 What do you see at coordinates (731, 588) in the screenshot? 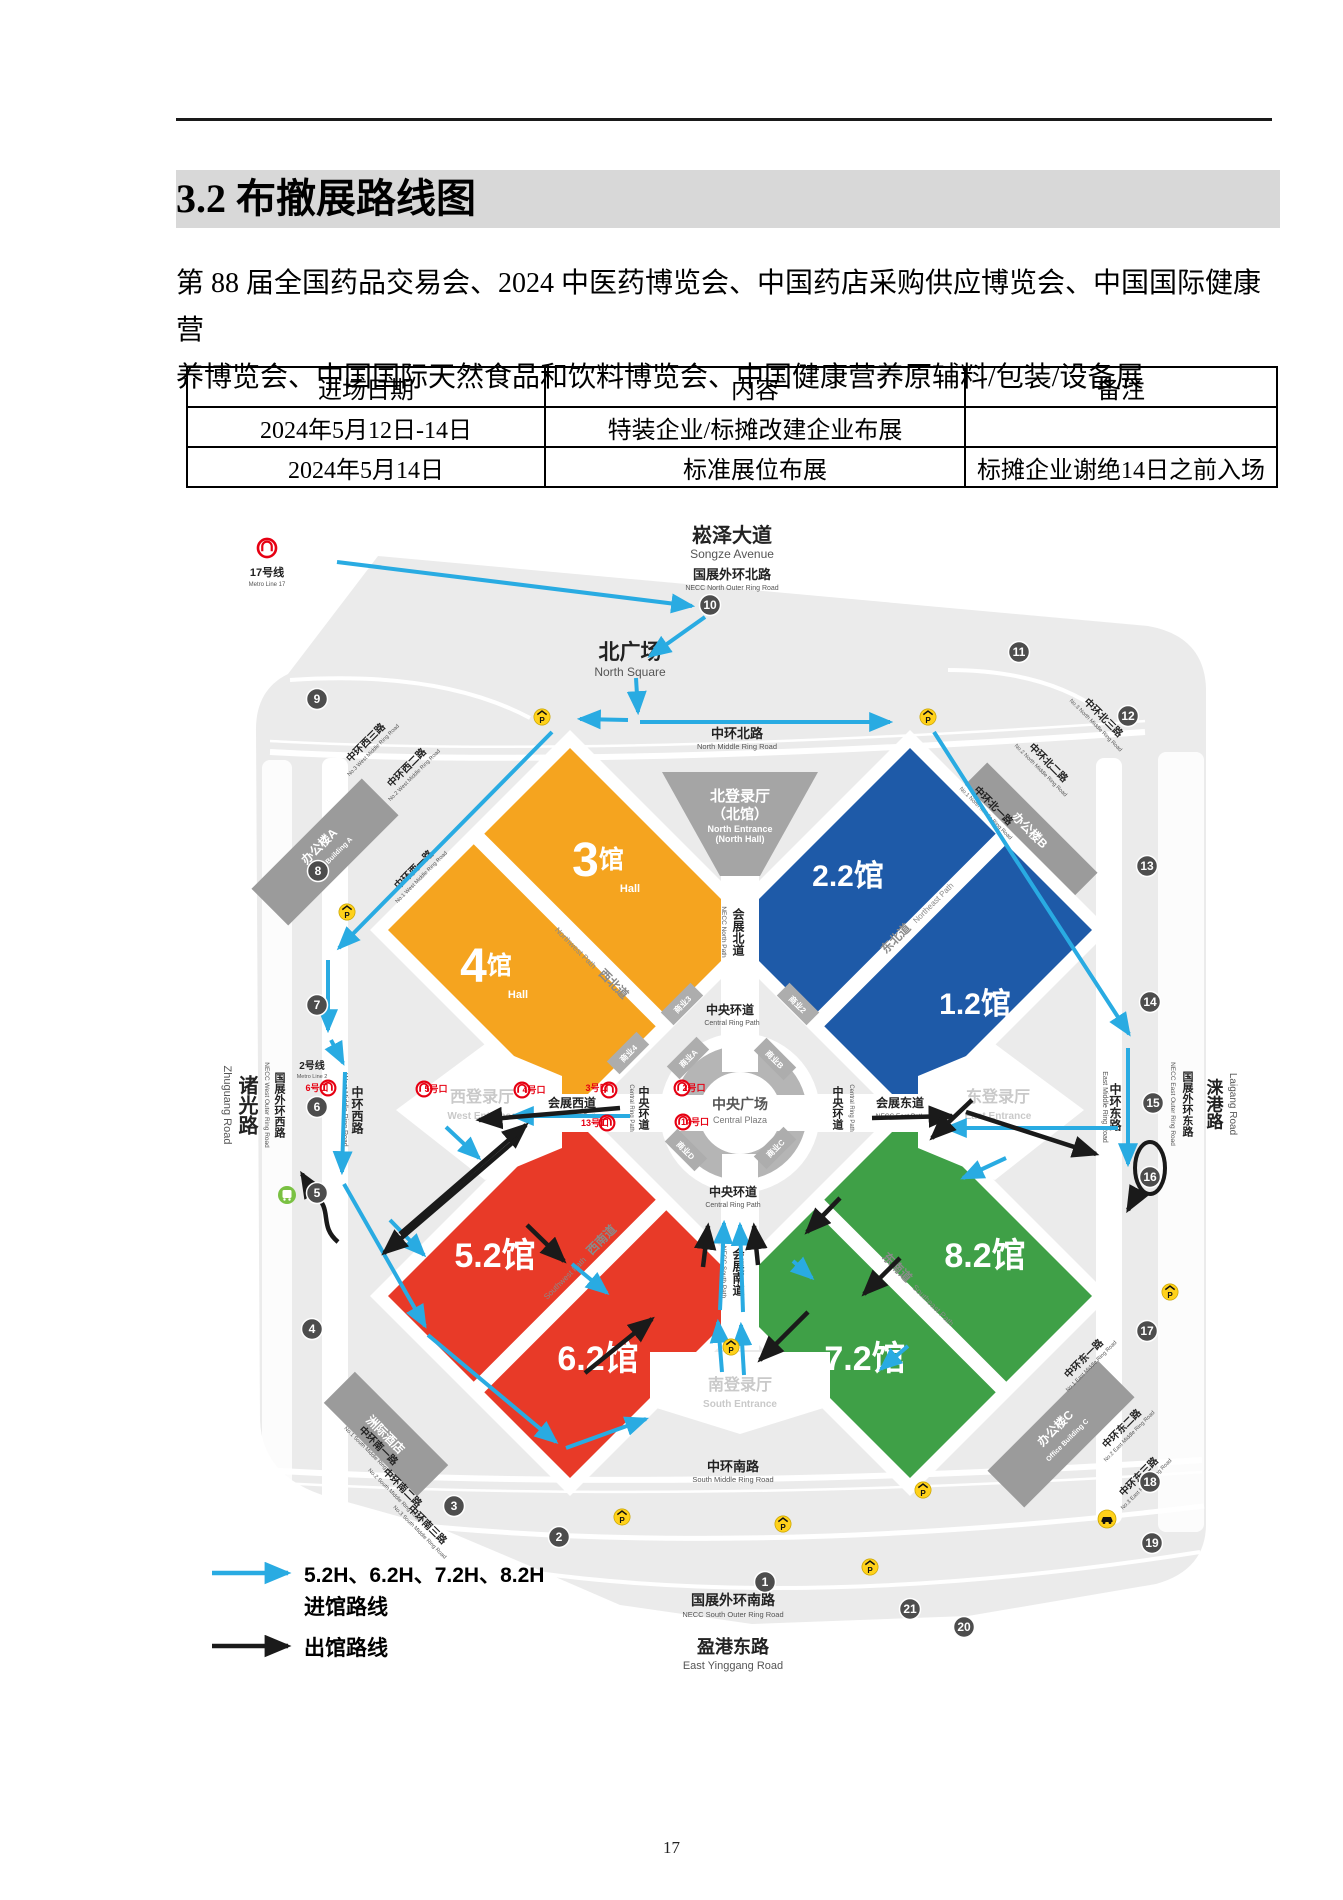
I see `north-outer-ring-en: NECC North Outer Ring Road` at bounding box center [731, 588].